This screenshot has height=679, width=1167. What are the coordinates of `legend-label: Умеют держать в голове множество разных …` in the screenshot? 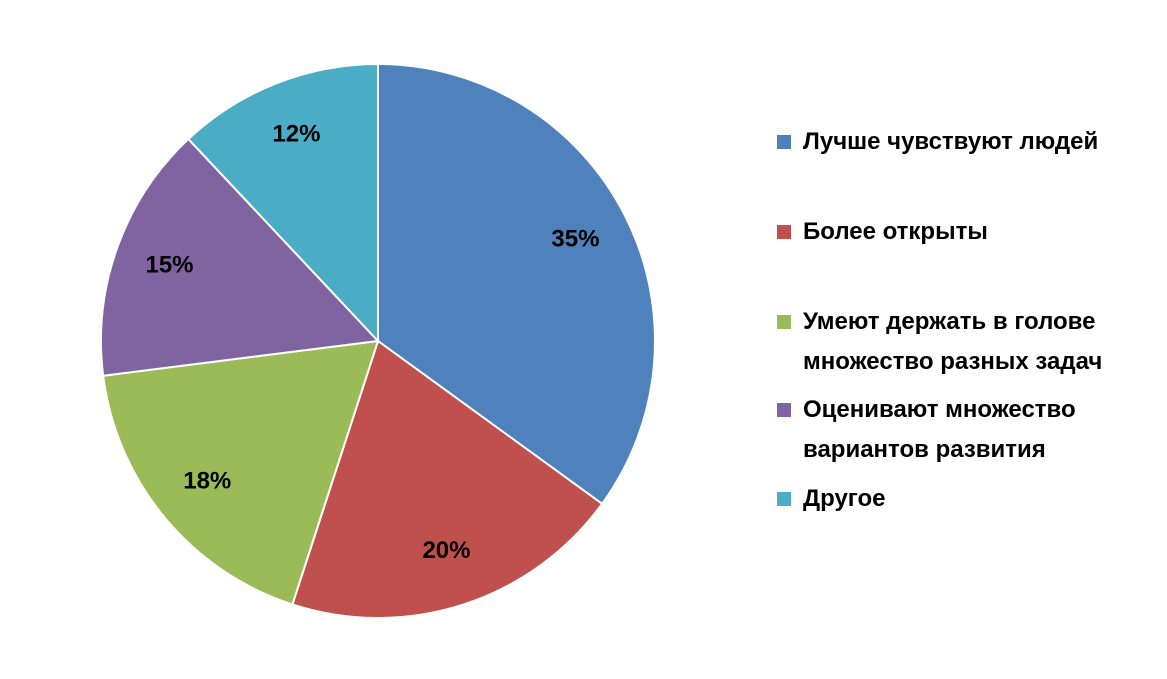 It's located at (953, 341).